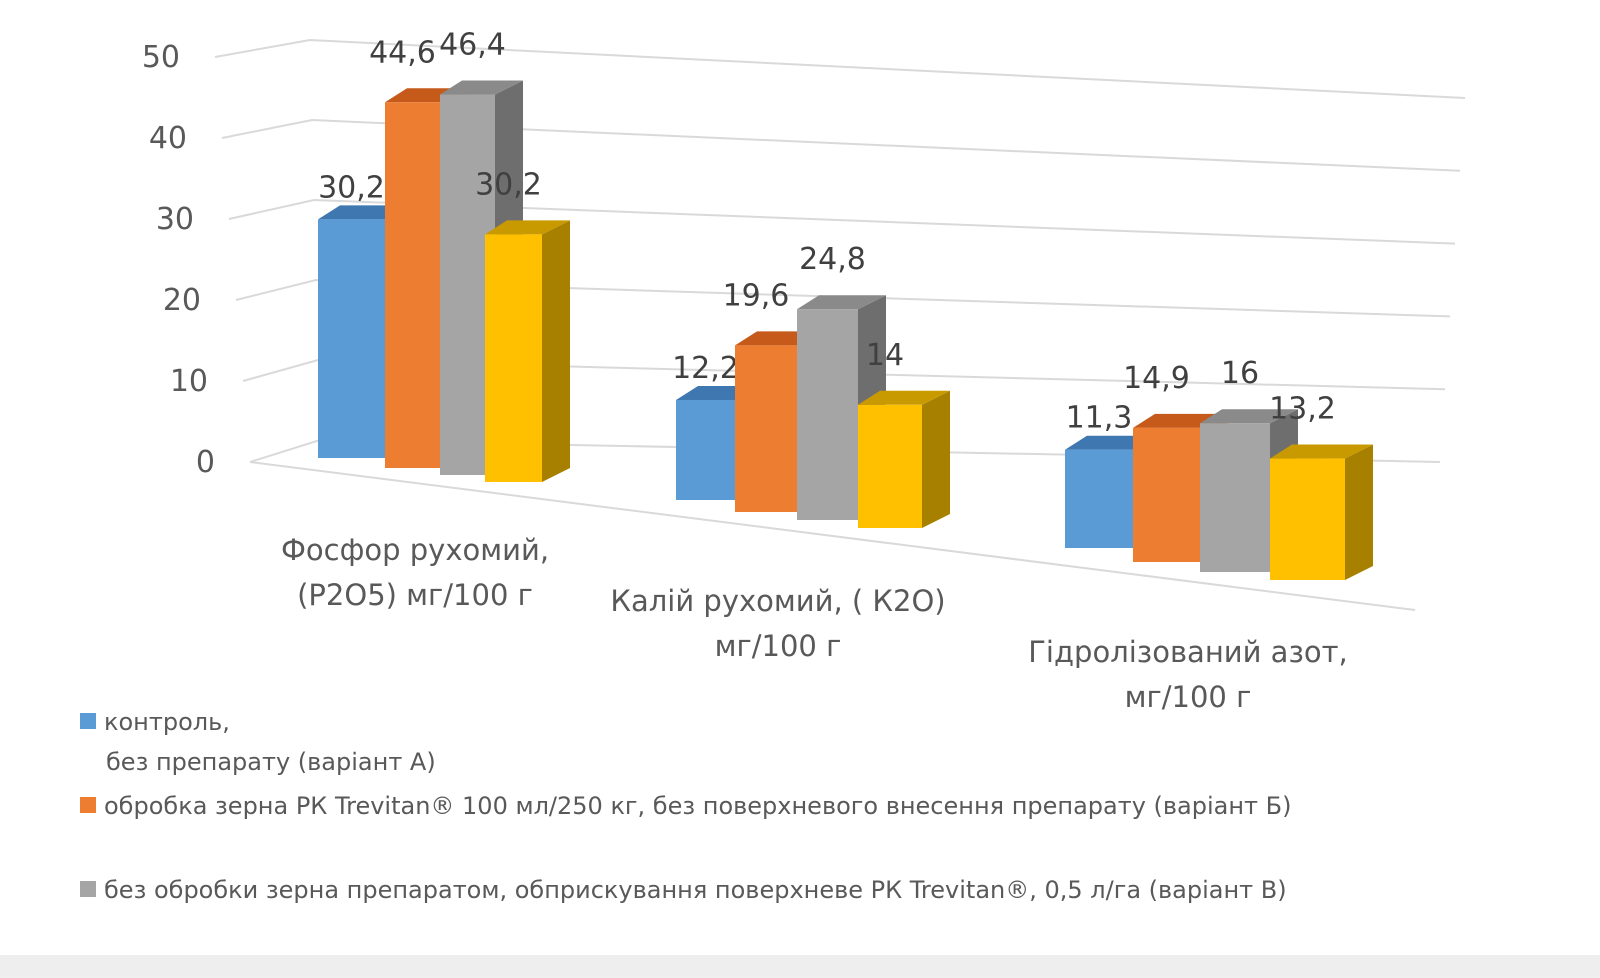 Image resolution: width=1600 pixels, height=978 pixels. What do you see at coordinates (168, 138) in the screenshot?
I see `y-tick-label: 40` at bounding box center [168, 138].